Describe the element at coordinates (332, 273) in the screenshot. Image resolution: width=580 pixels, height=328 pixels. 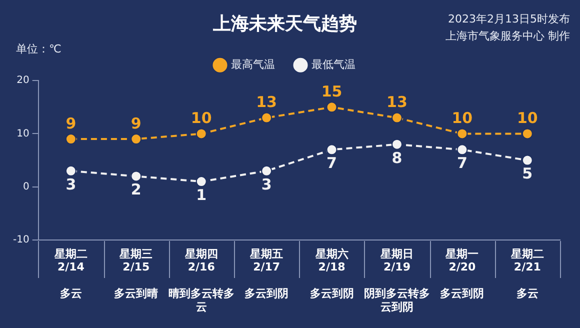
I see `category-label: 星期六 2/18 多云到阴` at that location.